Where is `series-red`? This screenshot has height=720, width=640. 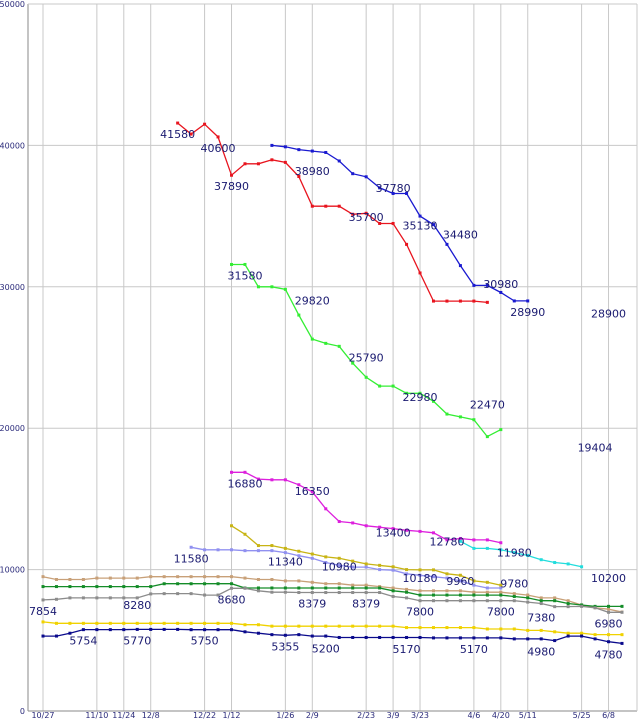
series-red is located at coordinates (332, 212).